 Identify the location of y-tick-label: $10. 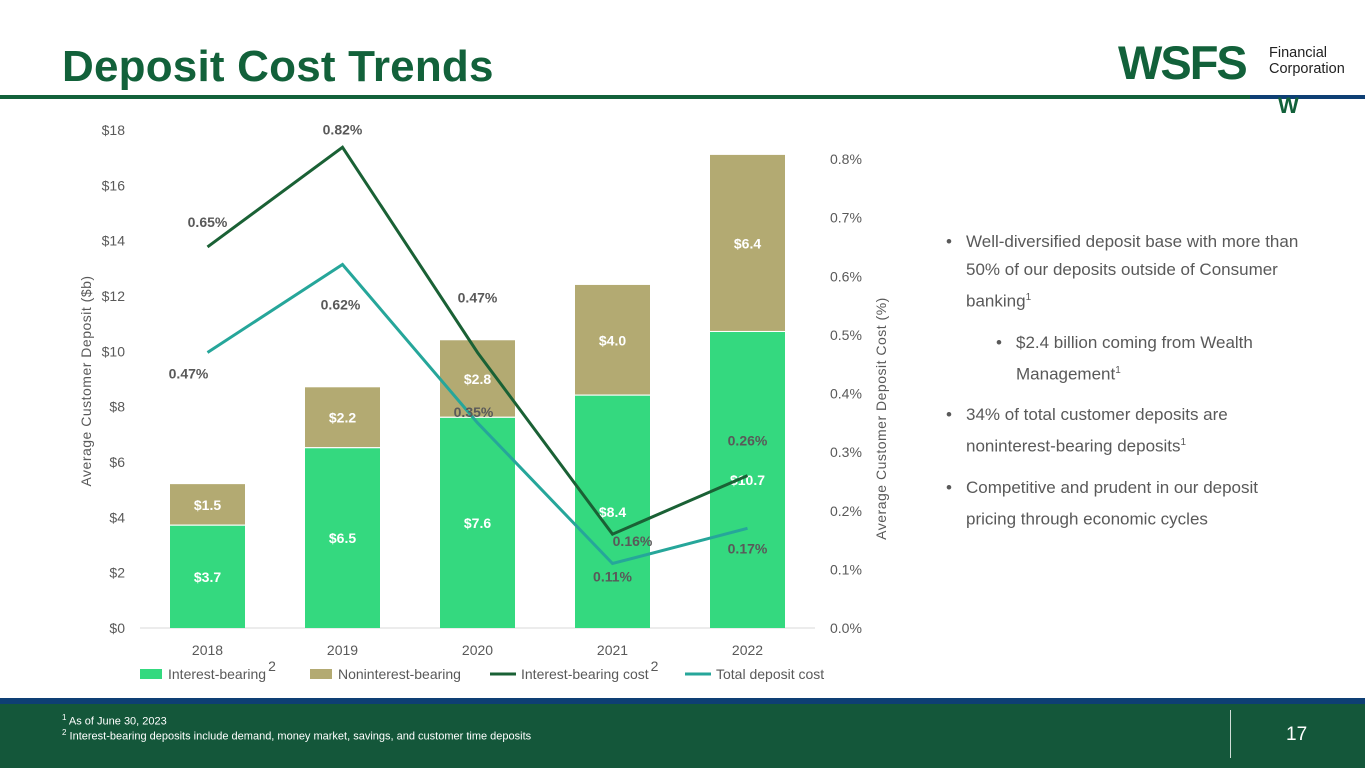
(114, 351).